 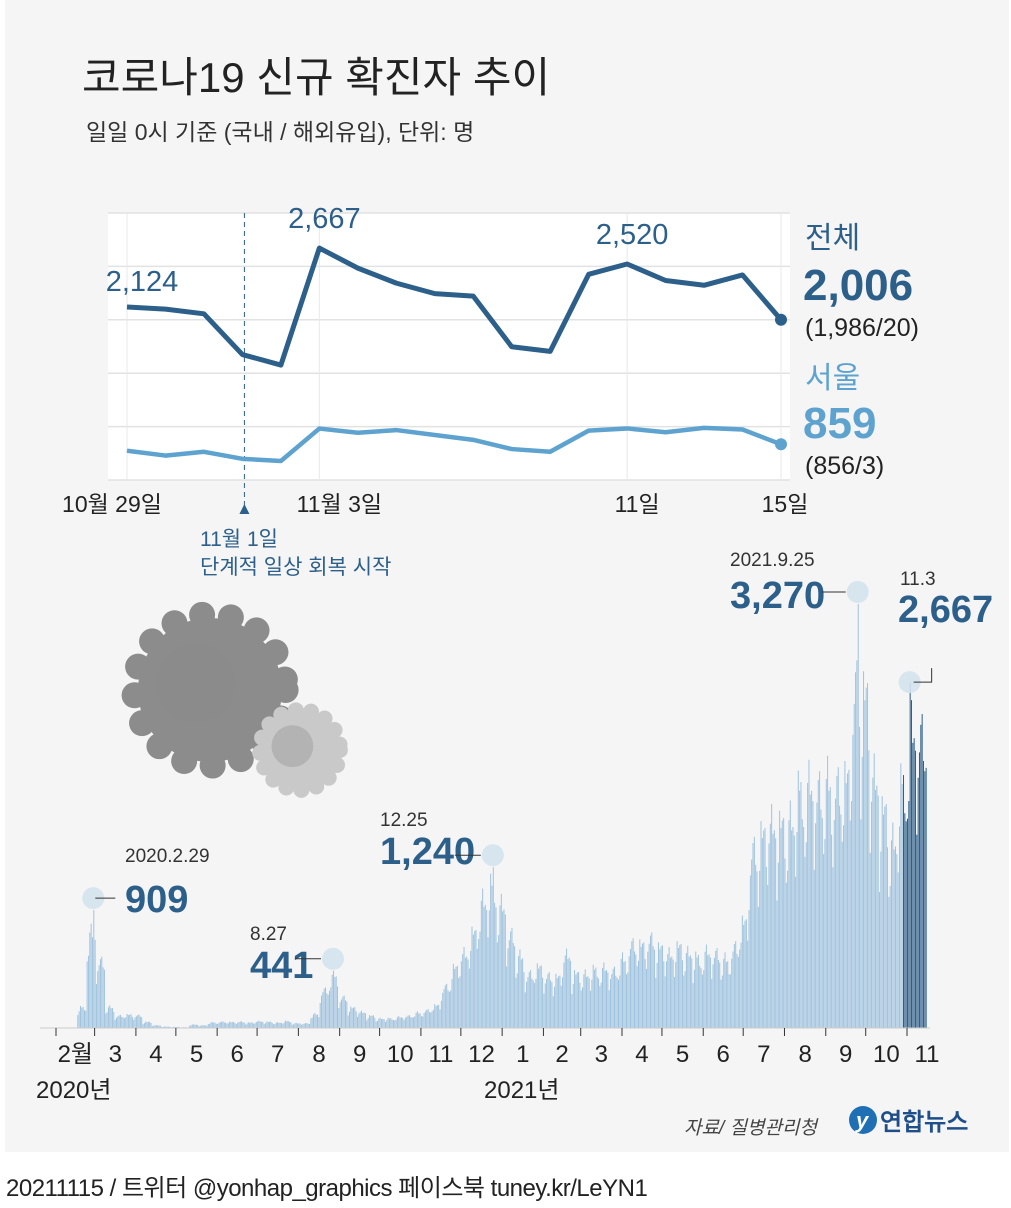 I want to click on month-label: 7, so click(x=277, y=1054).